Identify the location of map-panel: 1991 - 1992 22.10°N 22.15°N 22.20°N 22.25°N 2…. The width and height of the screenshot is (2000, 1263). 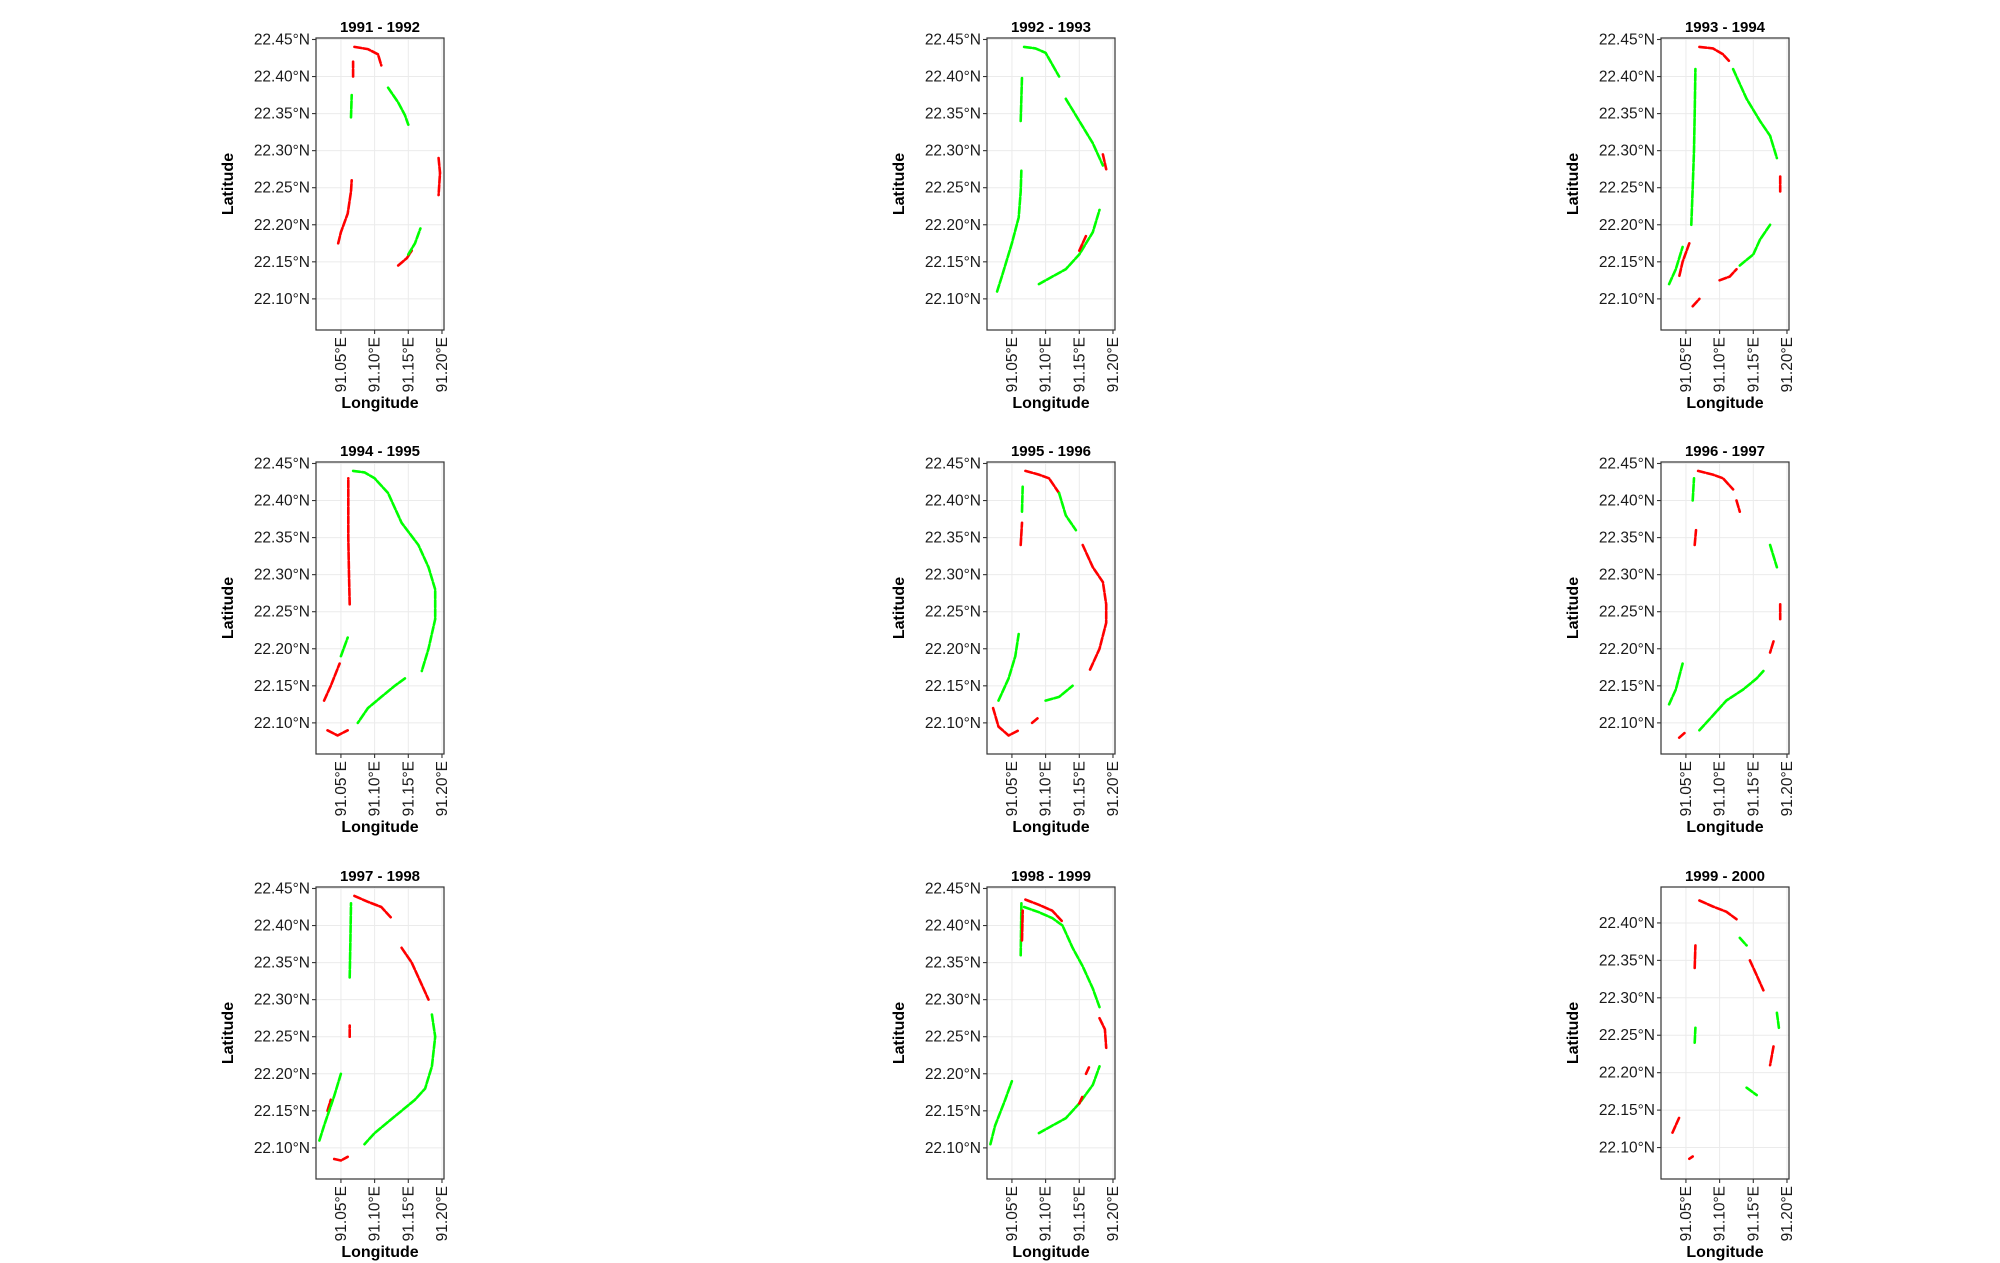
(335, 215).